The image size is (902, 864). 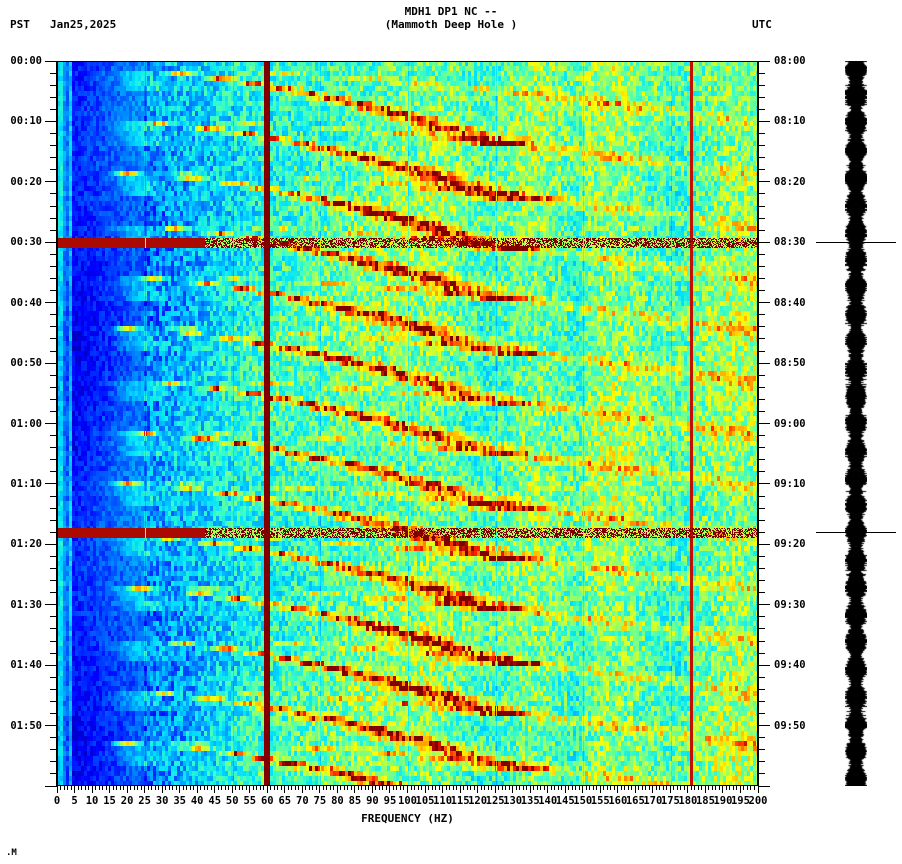 What do you see at coordinates (250, 801) in the screenshot?
I see `x-tick-label: 55` at bounding box center [250, 801].